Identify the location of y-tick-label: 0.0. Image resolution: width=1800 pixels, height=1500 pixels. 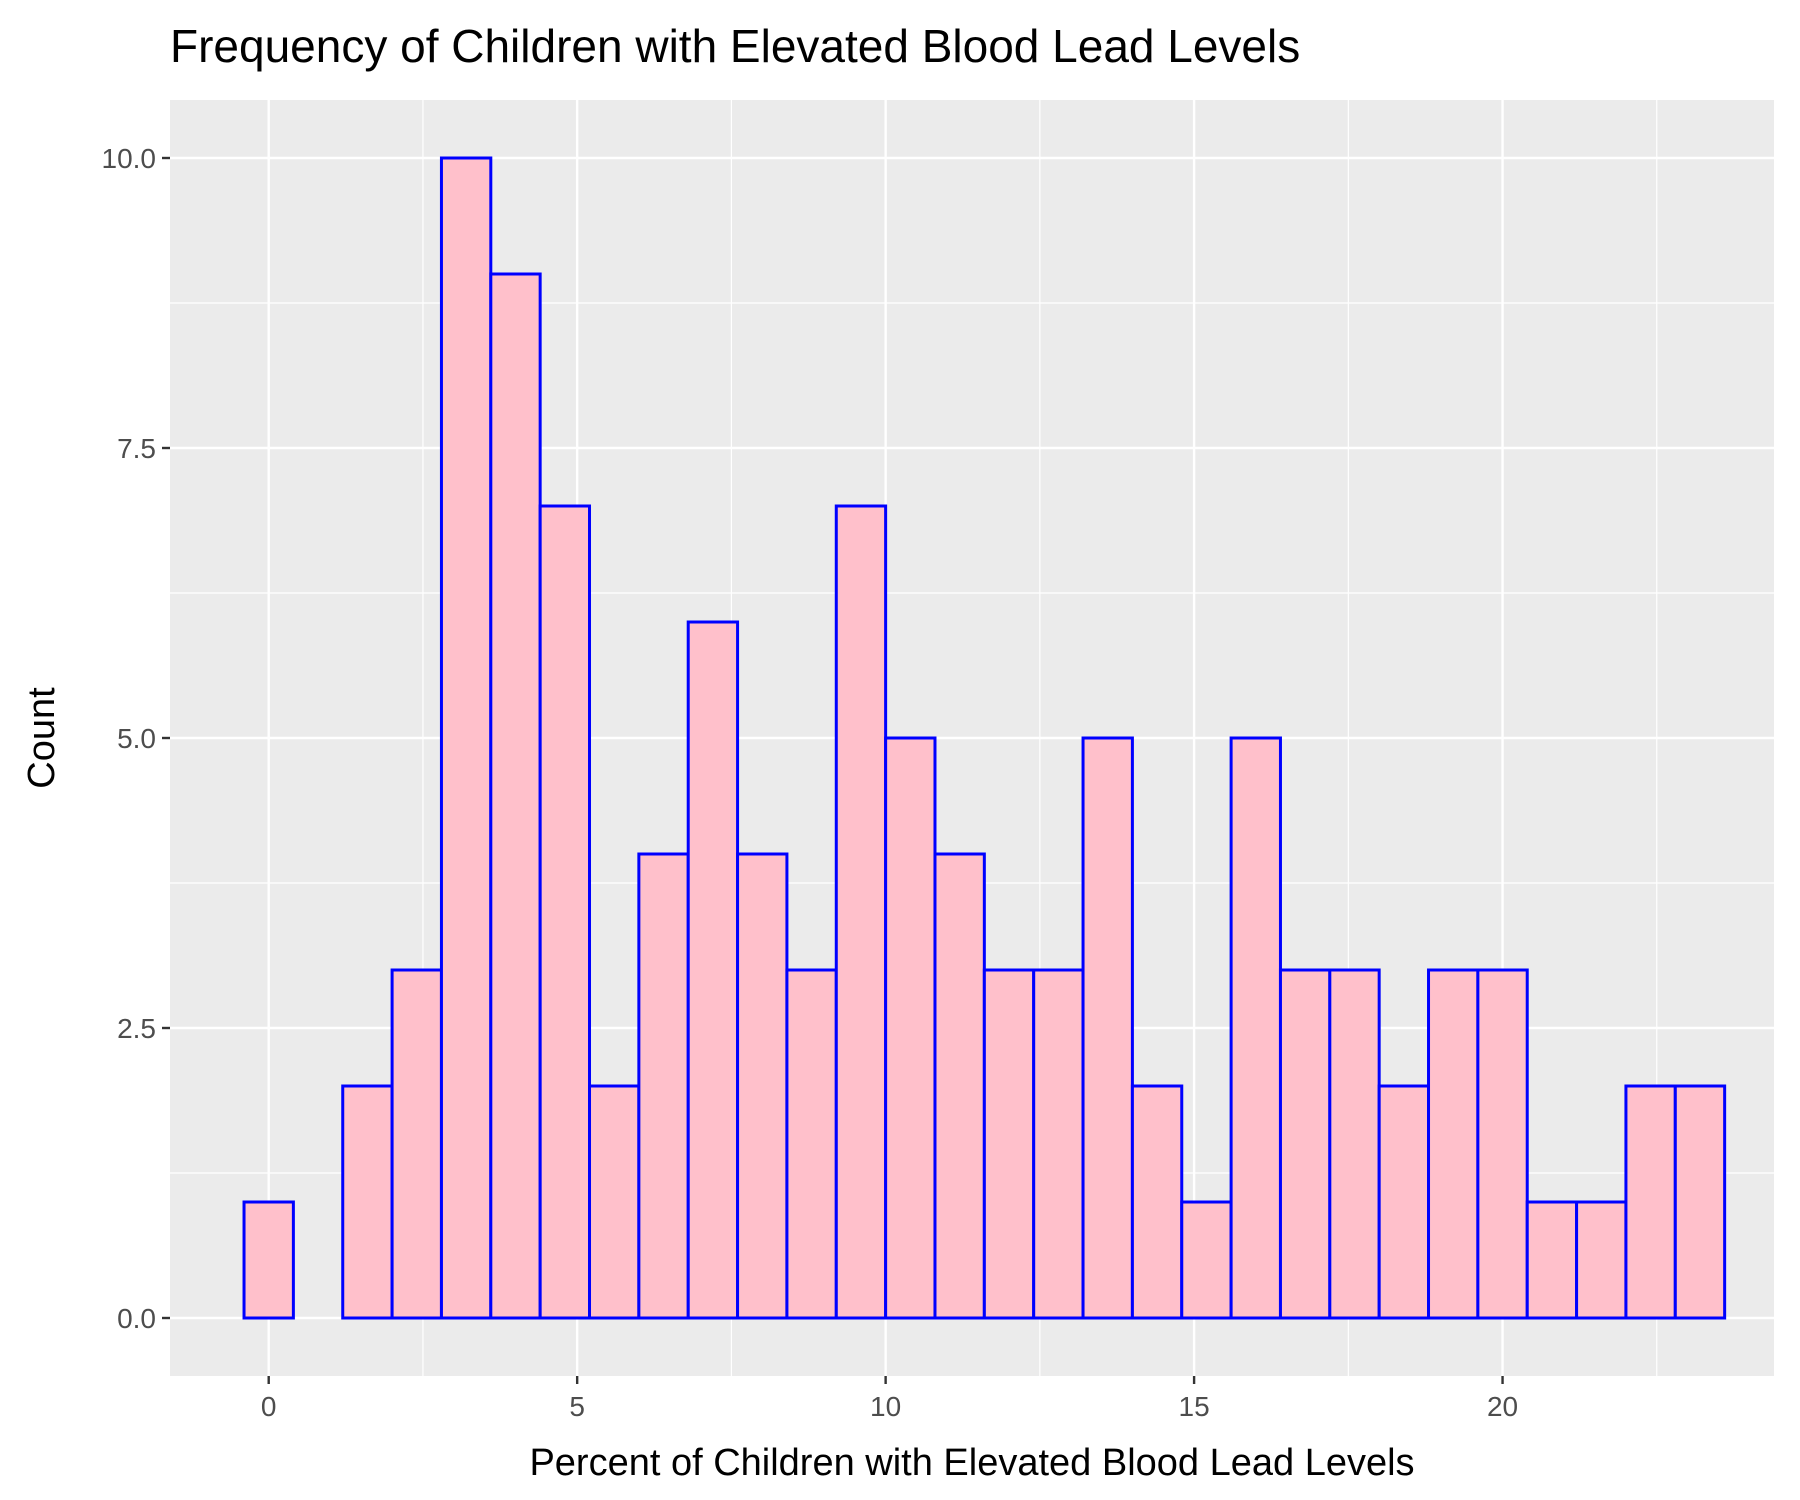
(136, 1318).